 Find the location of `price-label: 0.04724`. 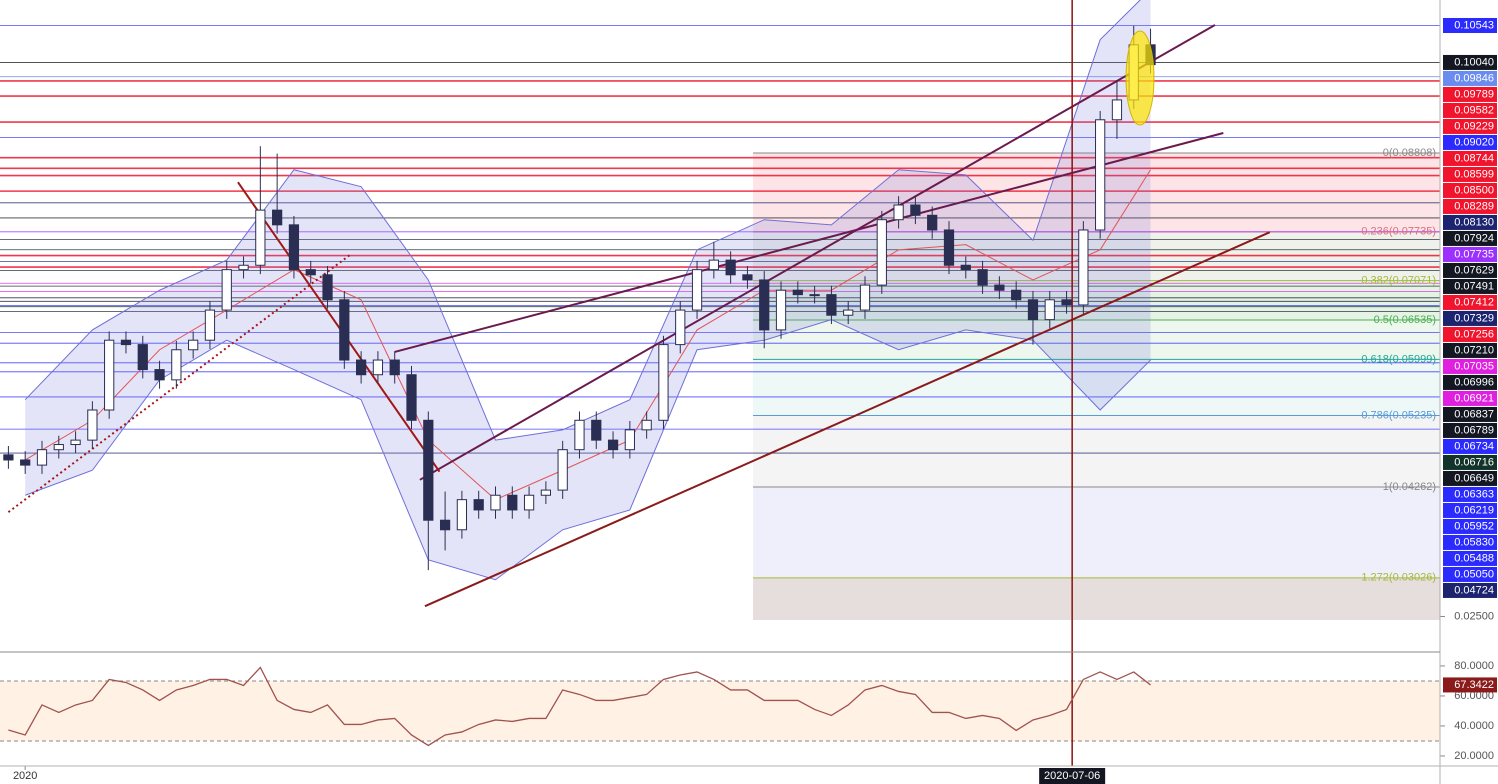

price-label: 0.04724 is located at coordinates (1474, 590).